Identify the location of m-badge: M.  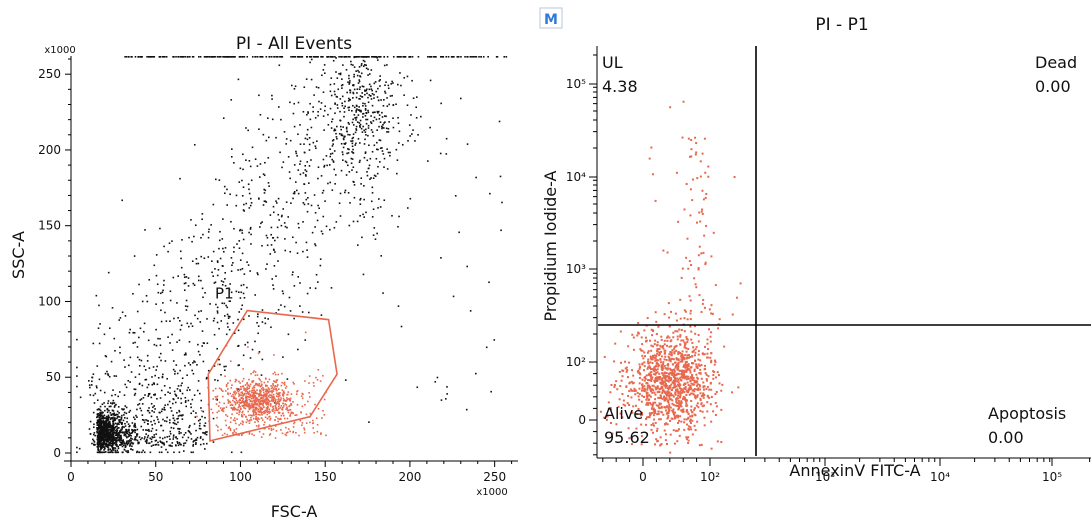
(551, 20).